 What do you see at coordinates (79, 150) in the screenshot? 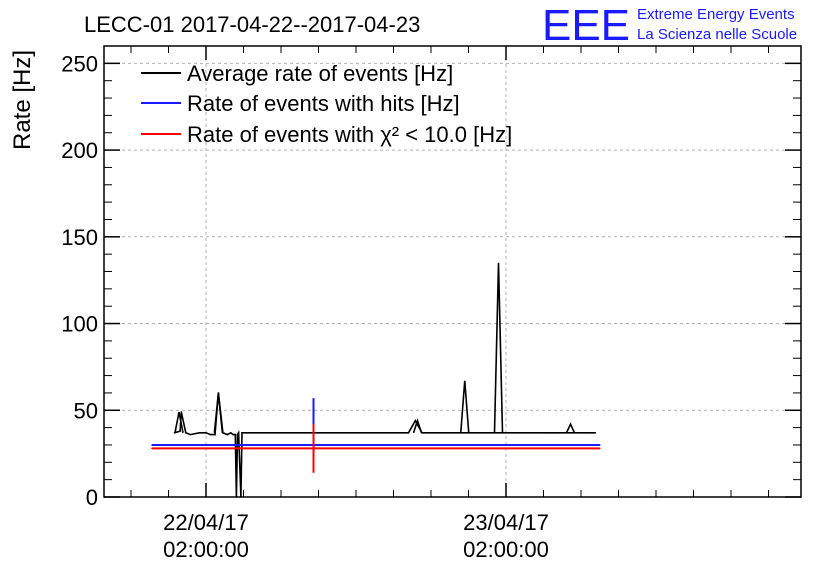
I see `y-tick-label: 200` at bounding box center [79, 150].